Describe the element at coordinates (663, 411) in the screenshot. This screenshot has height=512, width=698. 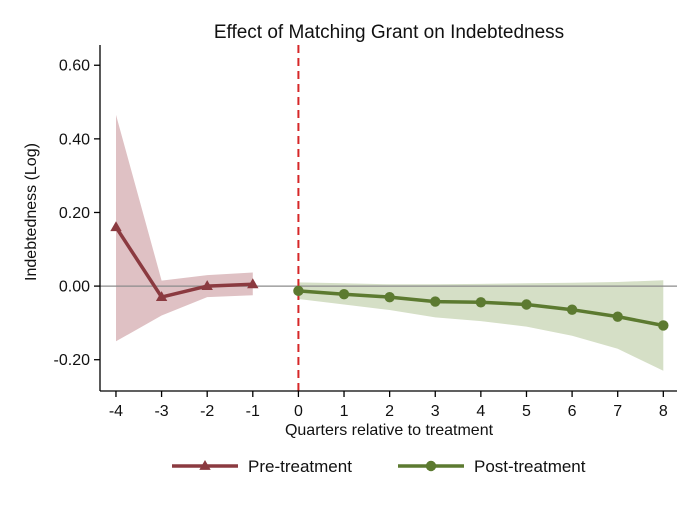
I see `x-tick-label: 8` at that location.